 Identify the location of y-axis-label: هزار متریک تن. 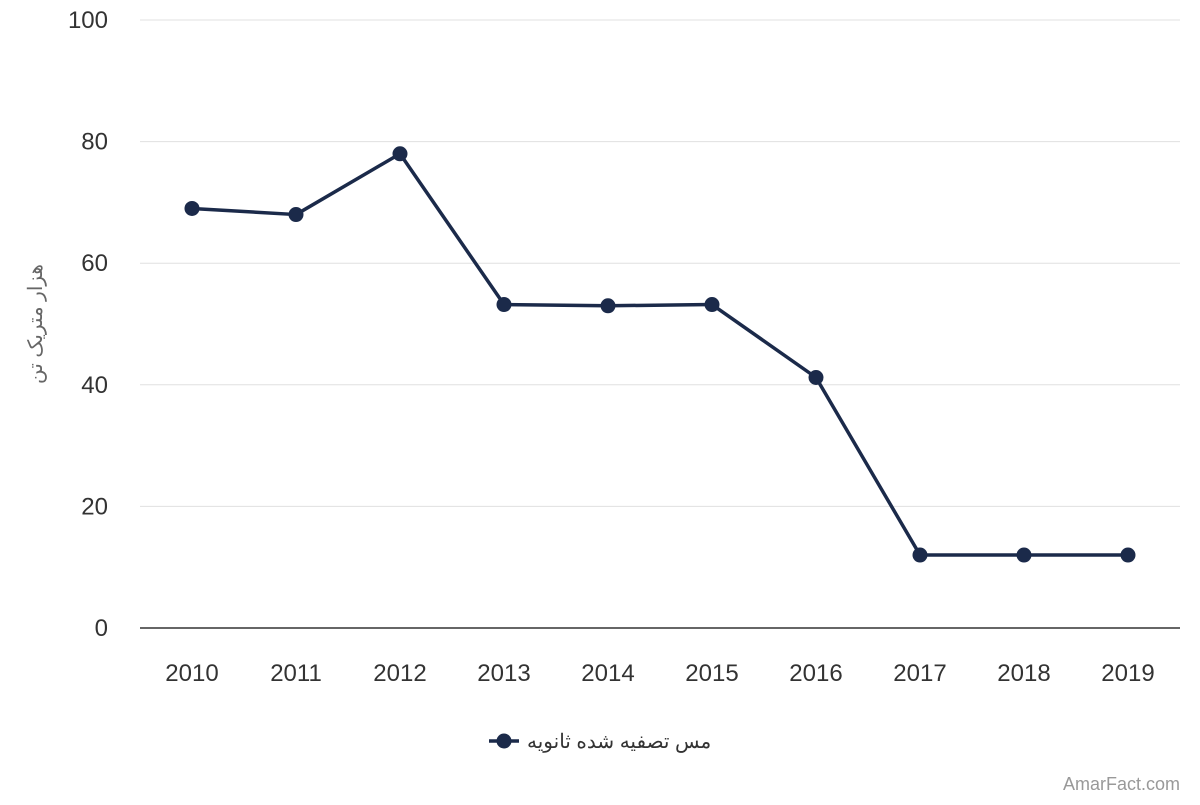
(36, 324).